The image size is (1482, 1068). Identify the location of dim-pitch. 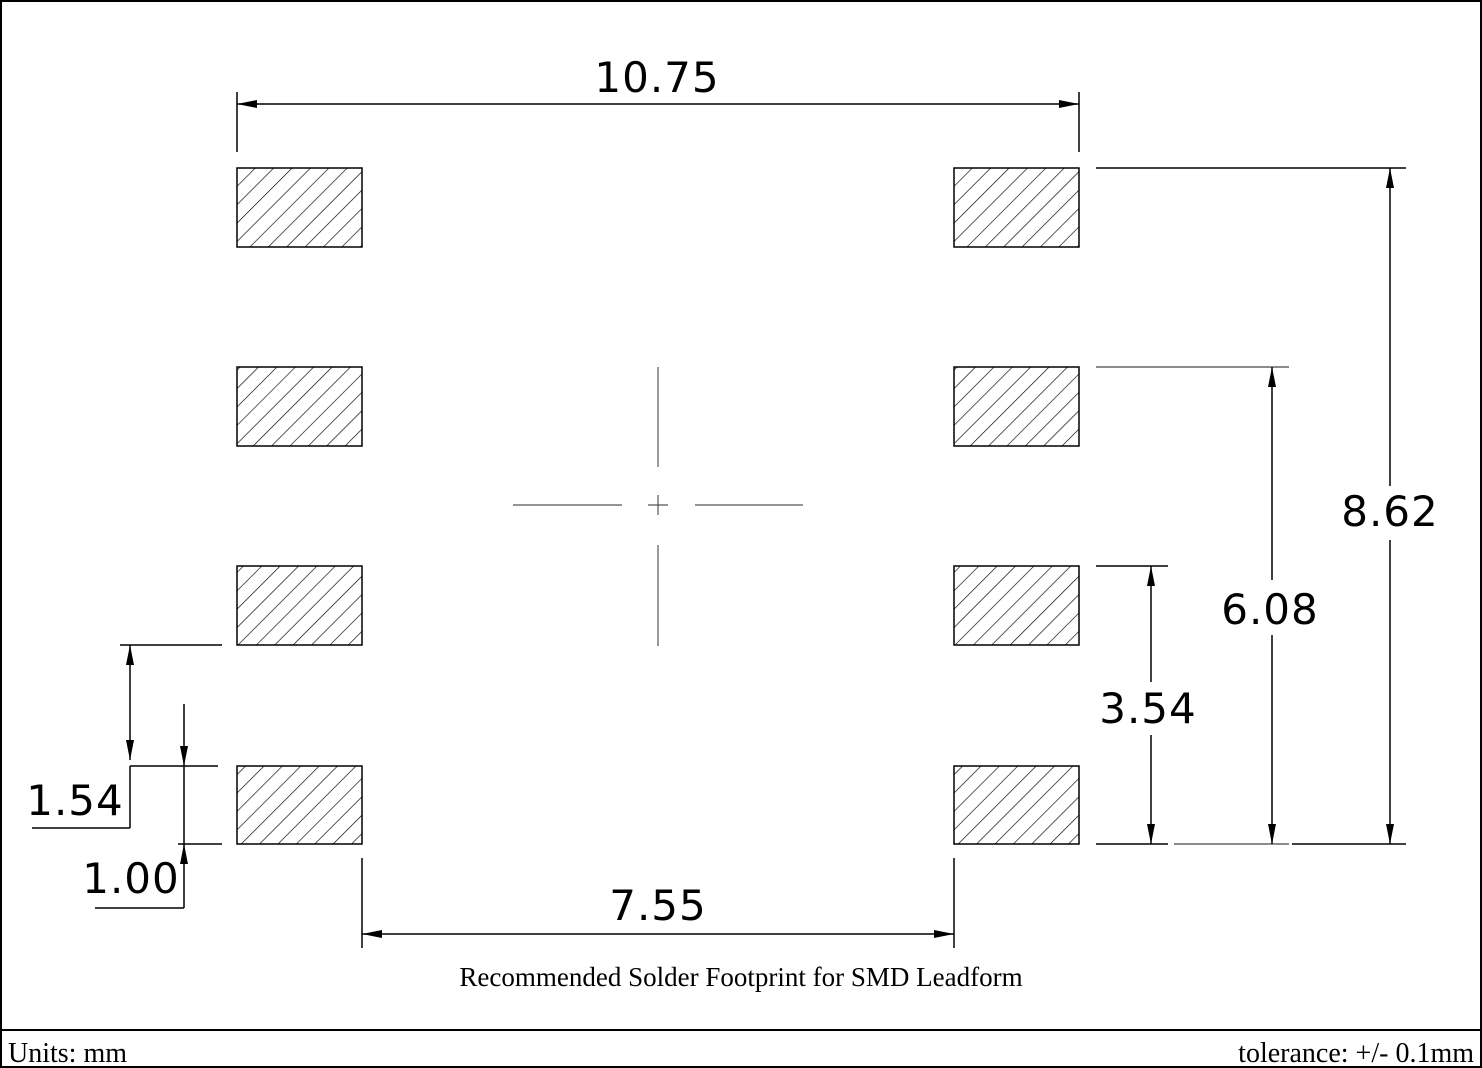
(127, 736).